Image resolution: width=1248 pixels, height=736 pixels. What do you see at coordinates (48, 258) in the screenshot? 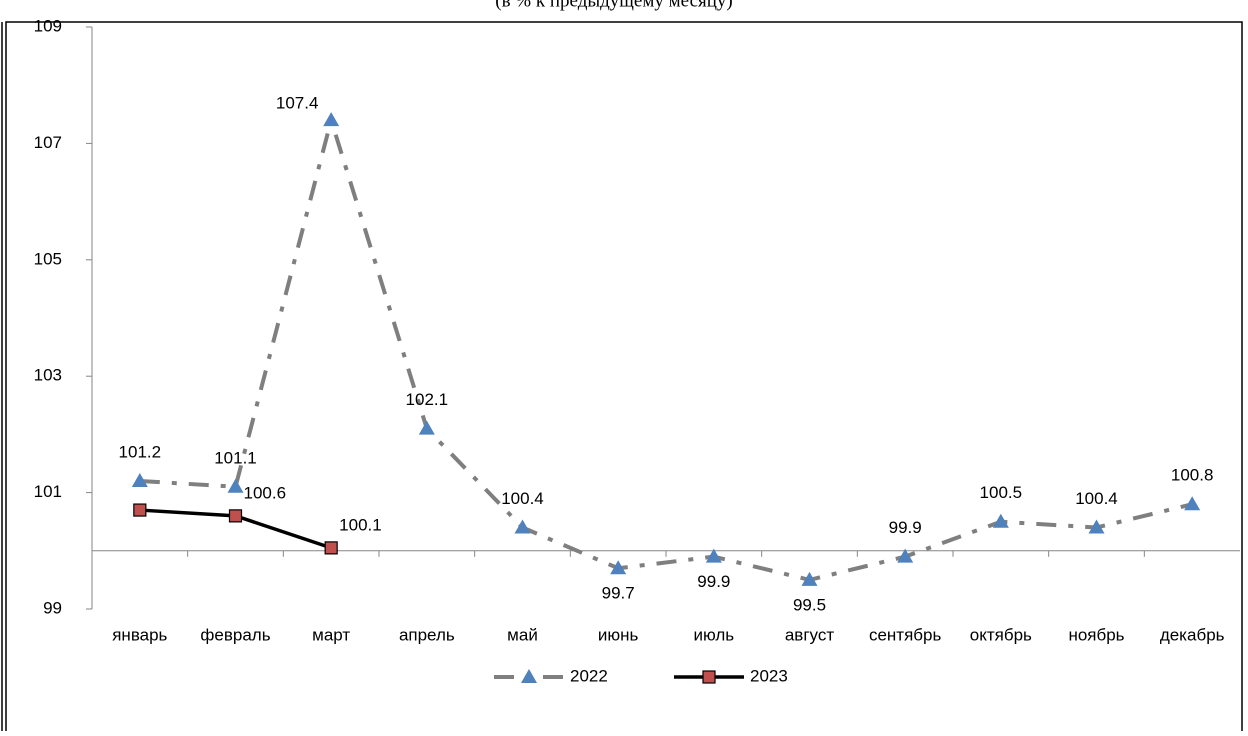
I see `y-tick-label: 105` at bounding box center [48, 258].